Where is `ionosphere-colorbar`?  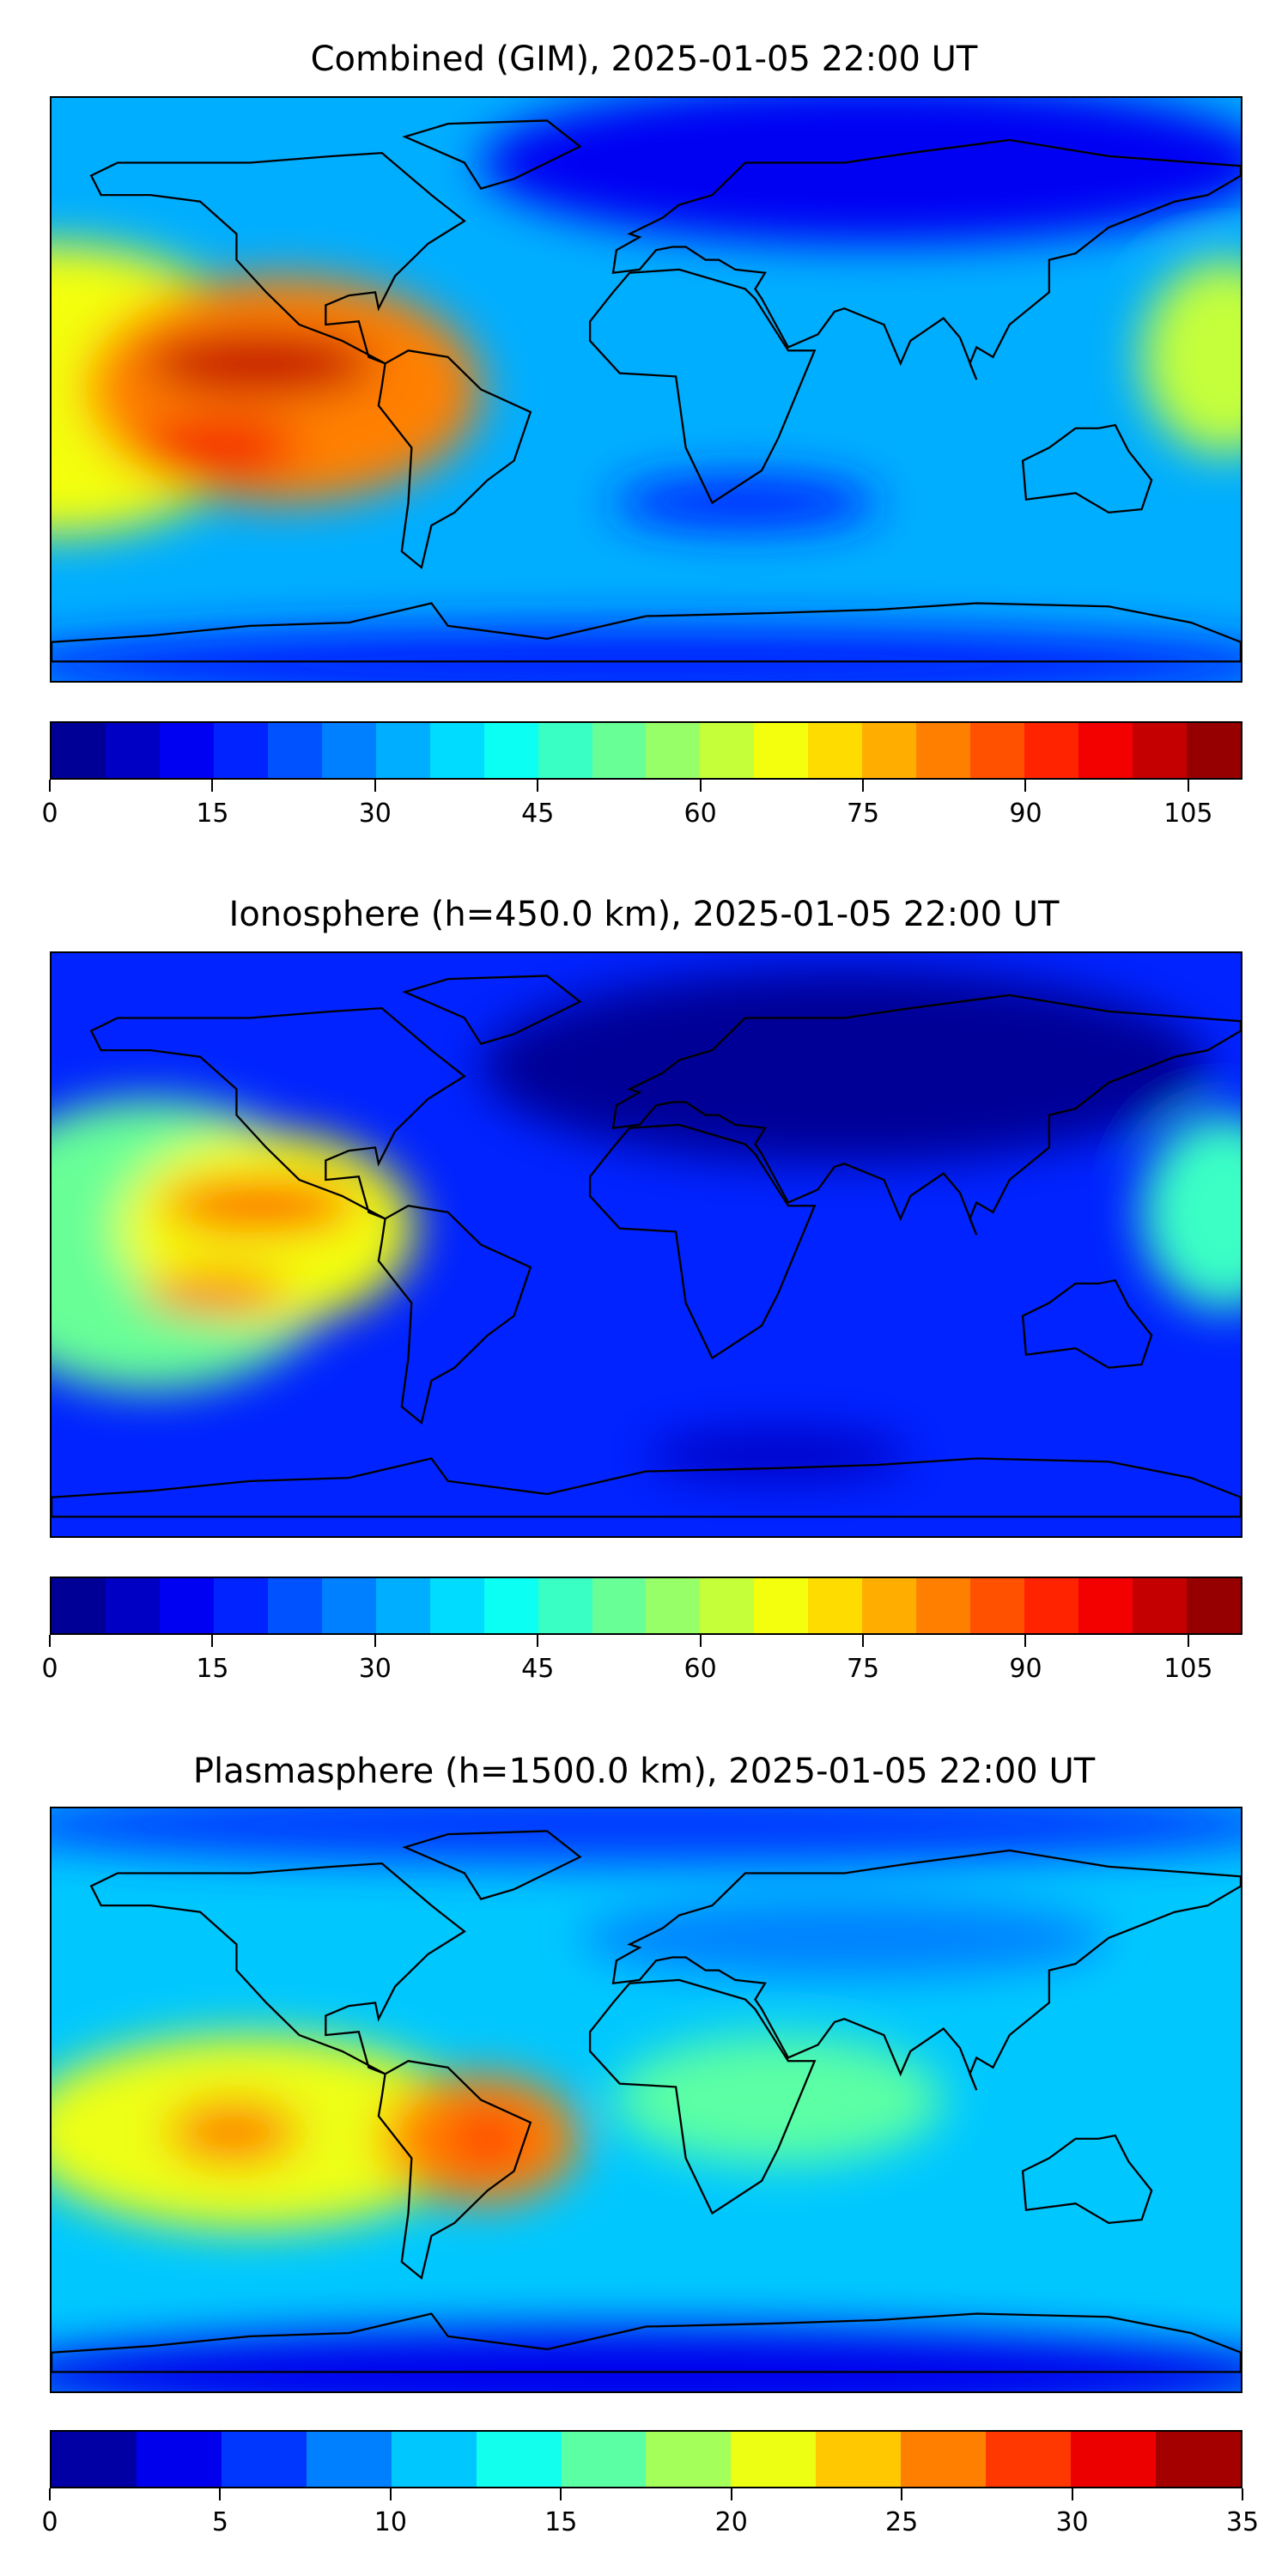
ionosphere-colorbar is located at coordinates (646, 1606).